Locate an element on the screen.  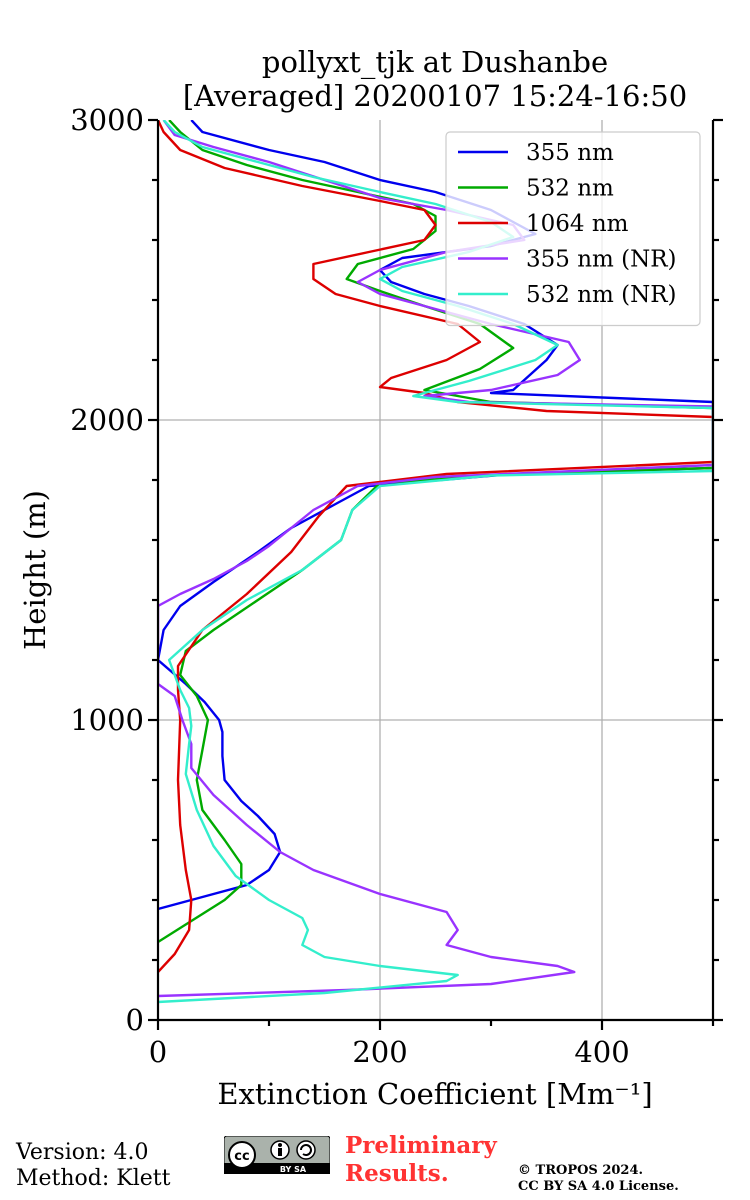
y-axis-label: Height (m) is located at coordinates (35, 570).